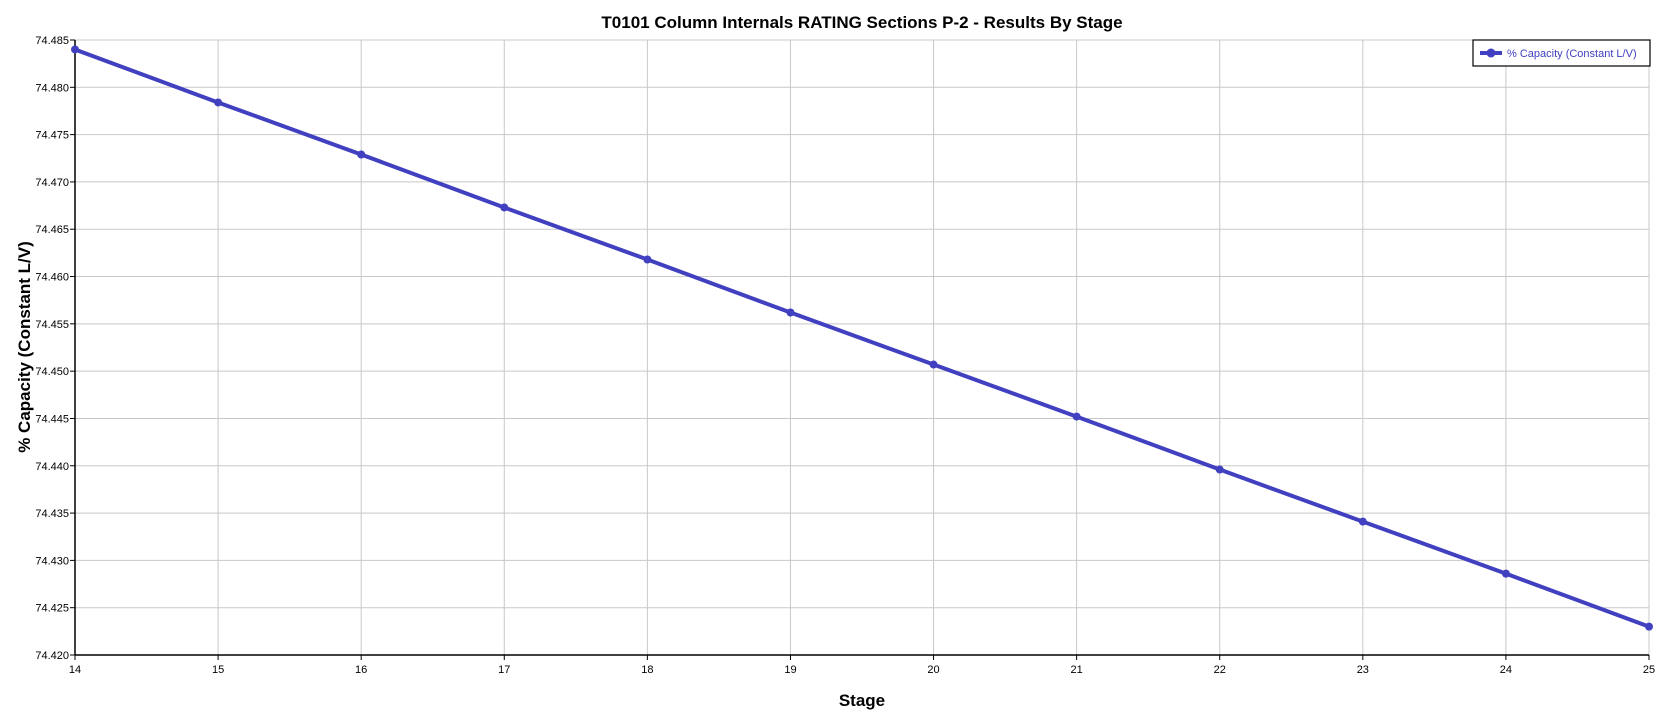 This screenshot has height=720, width=1670. What do you see at coordinates (24, 347) in the screenshot?
I see `y-axis-label: % Capacity (Constant L/V)` at bounding box center [24, 347].